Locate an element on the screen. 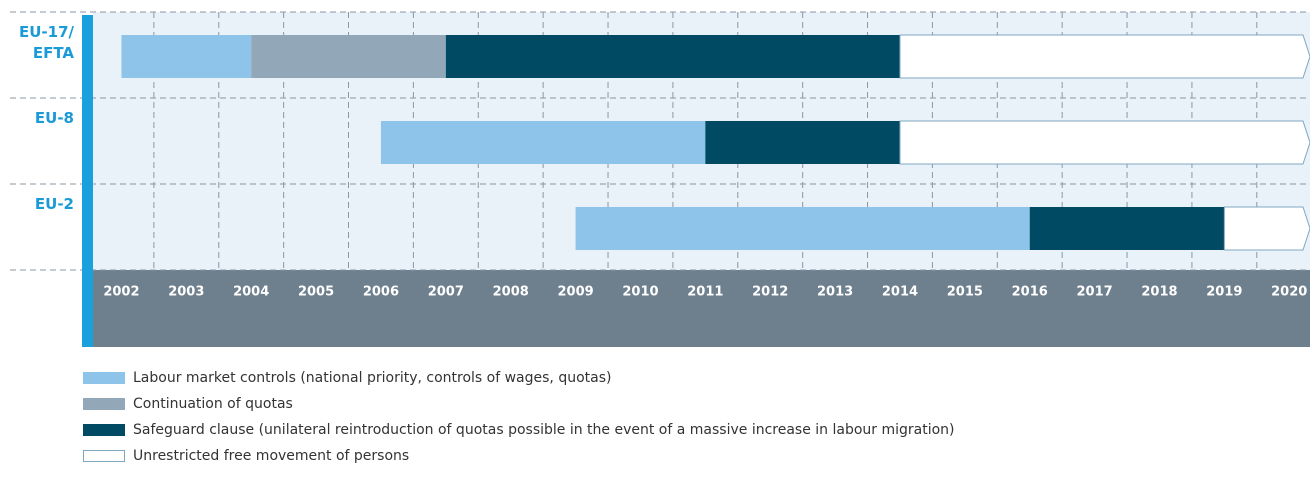 This screenshot has width=1310, height=477. x-tick-label: 2006 is located at coordinates (381, 292).